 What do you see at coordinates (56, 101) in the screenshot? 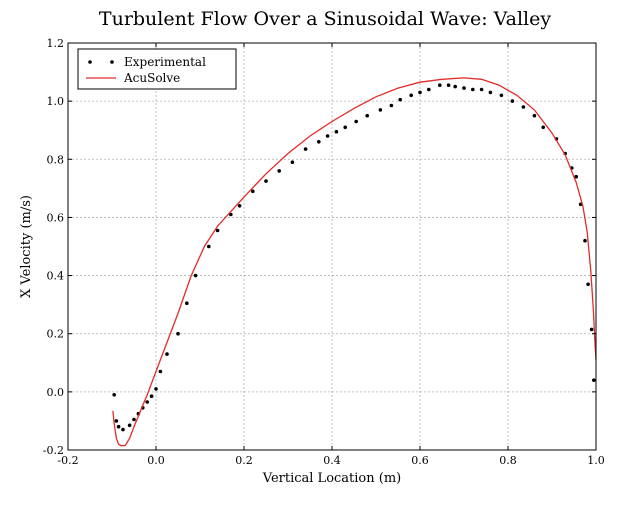
I see `y-tick-label: 1.0` at bounding box center [56, 101].